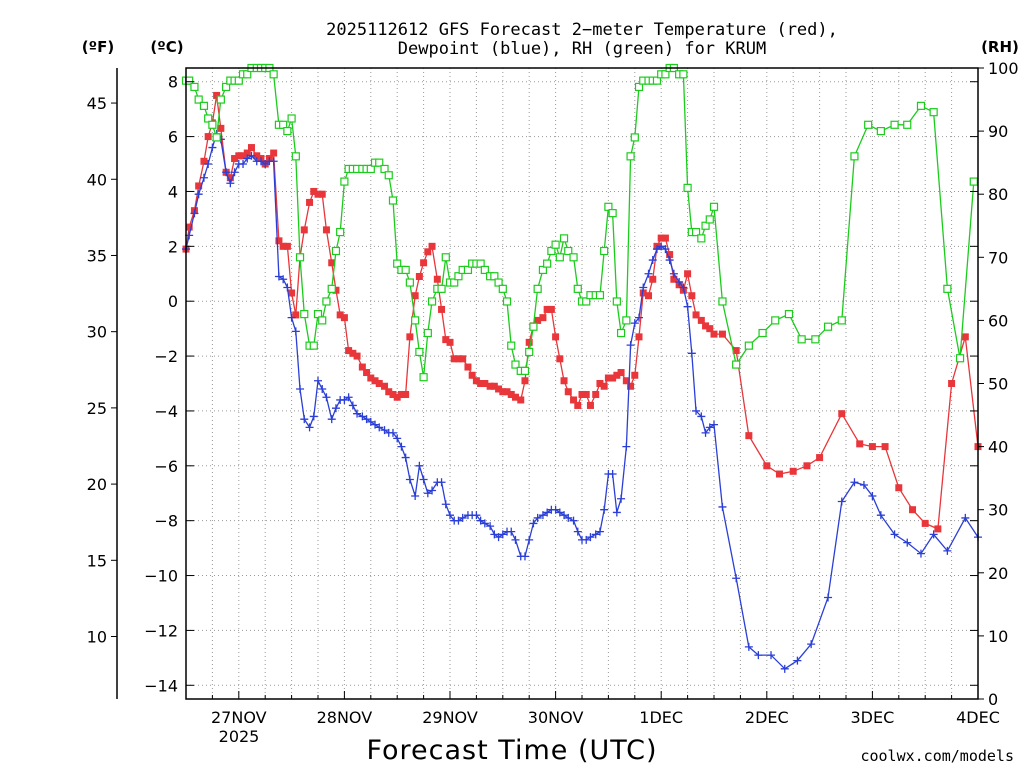  What do you see at coordinates (97, 560) in the screenshot?
I see `fahrenheit-tick-label: 15` at bounding box center [97, 560].